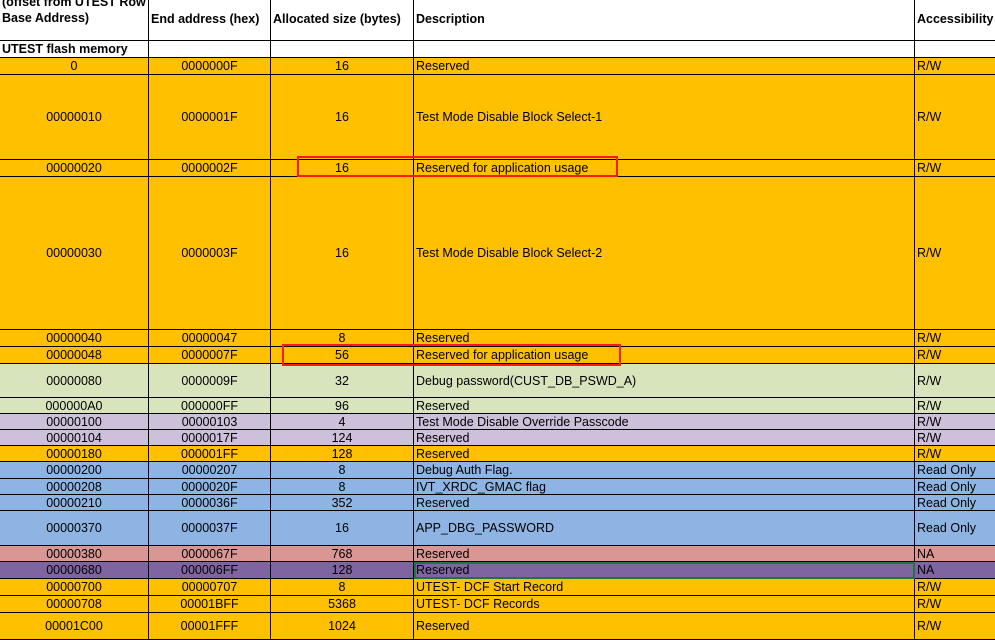 The width and height of the screenshot is (995, 640). What do you see at coordinates (74, 528) in the screenshot?
I see `cell-start-address: 00000370` at bounding box center [74, 528].